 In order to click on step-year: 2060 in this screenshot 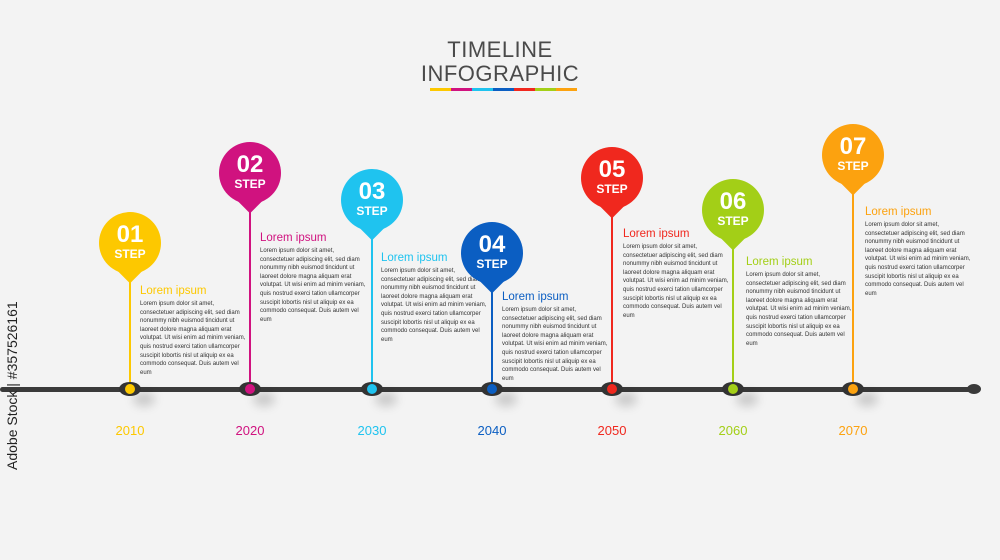, I will do `click(733, 430)`.